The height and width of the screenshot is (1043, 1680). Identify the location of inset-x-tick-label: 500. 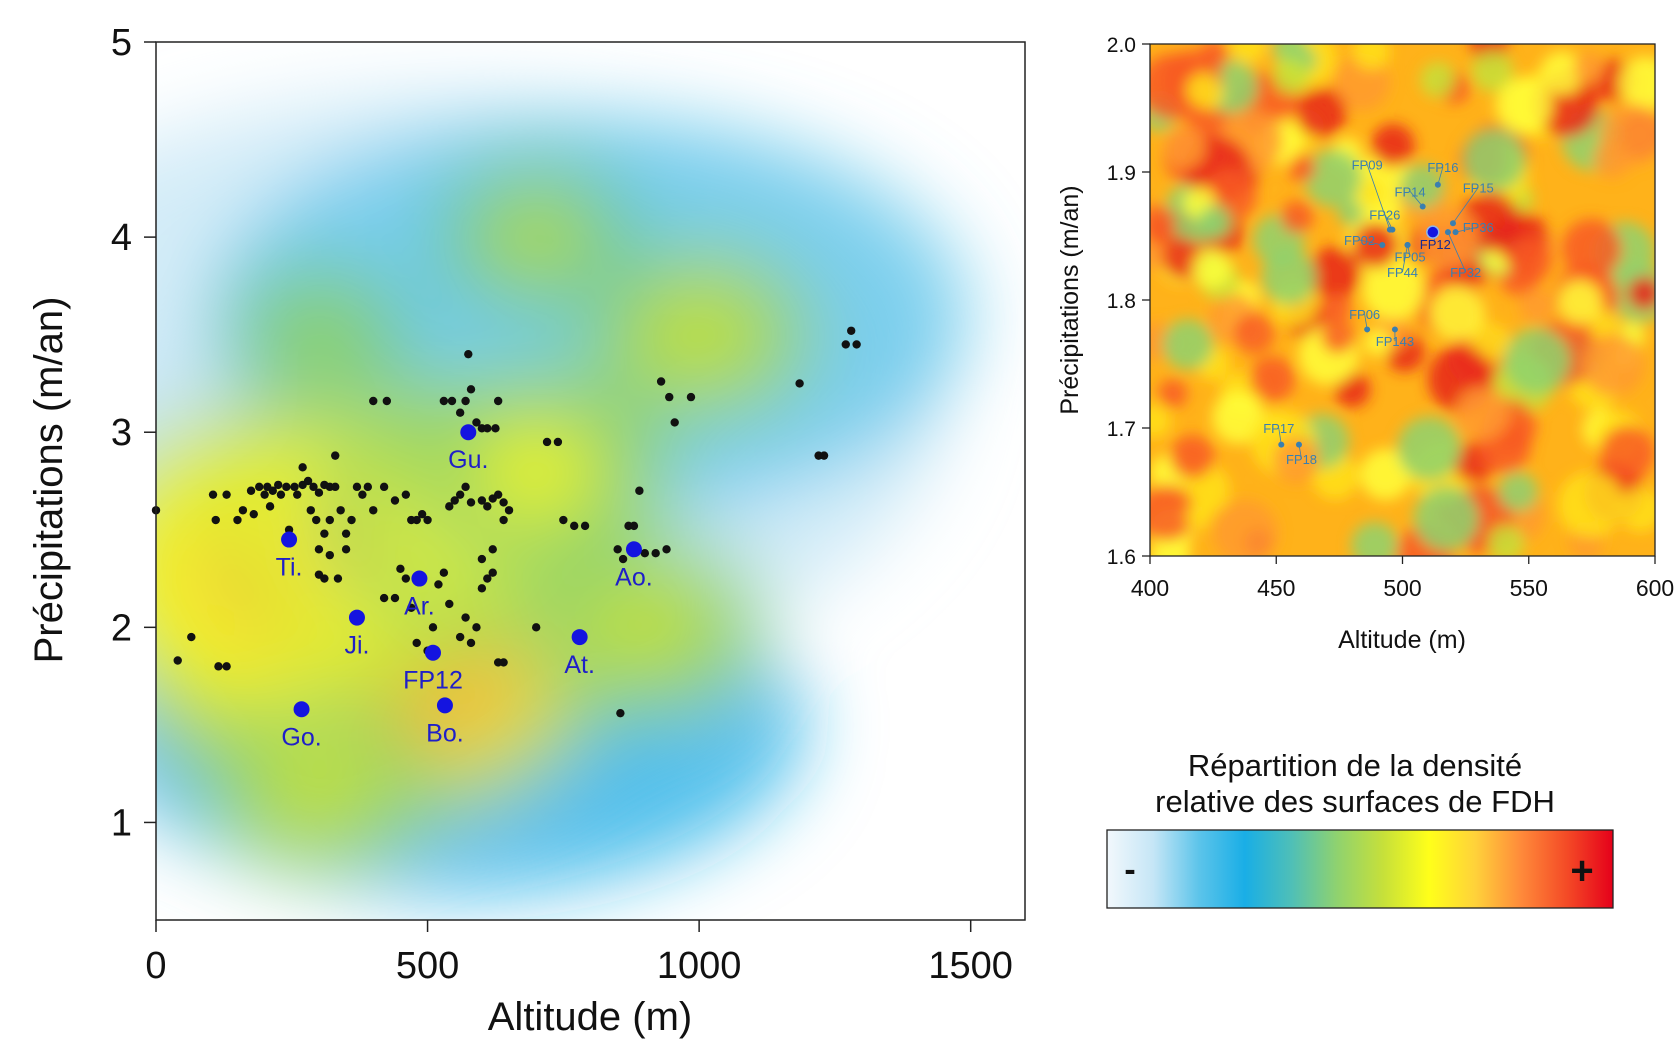
(1402, 588).